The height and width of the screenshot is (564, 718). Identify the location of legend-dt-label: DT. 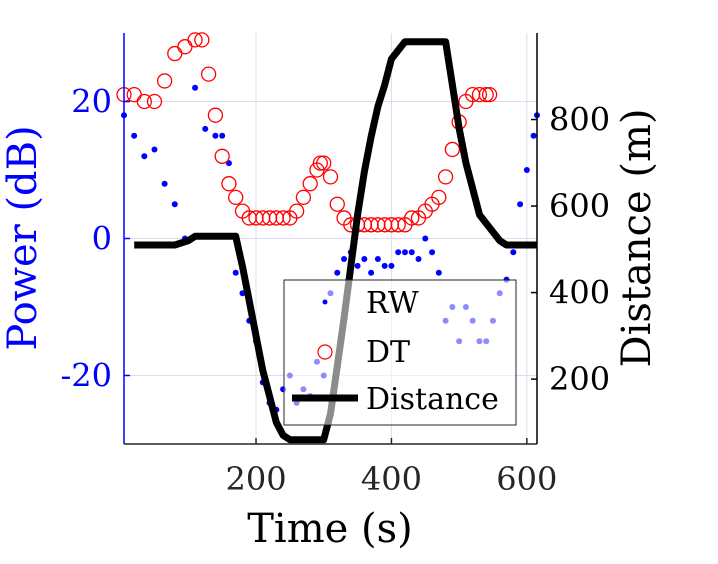
(388, 352).